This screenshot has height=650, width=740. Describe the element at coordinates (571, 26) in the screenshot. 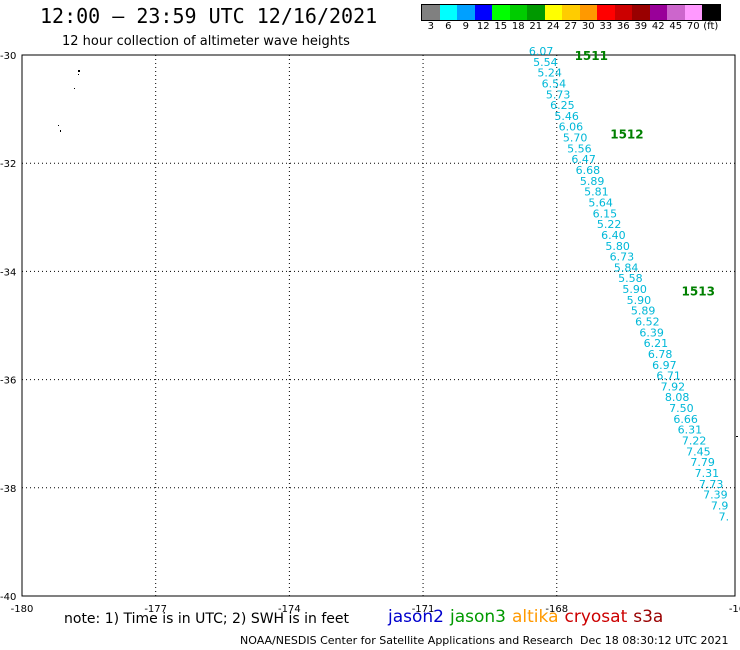

I see `color-swatch-label: 27` at that location.